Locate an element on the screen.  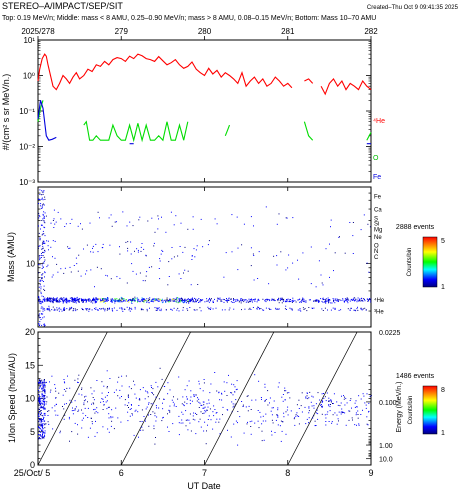
velocity-colorbar-min: 1 is located at coordinates (443, 433).